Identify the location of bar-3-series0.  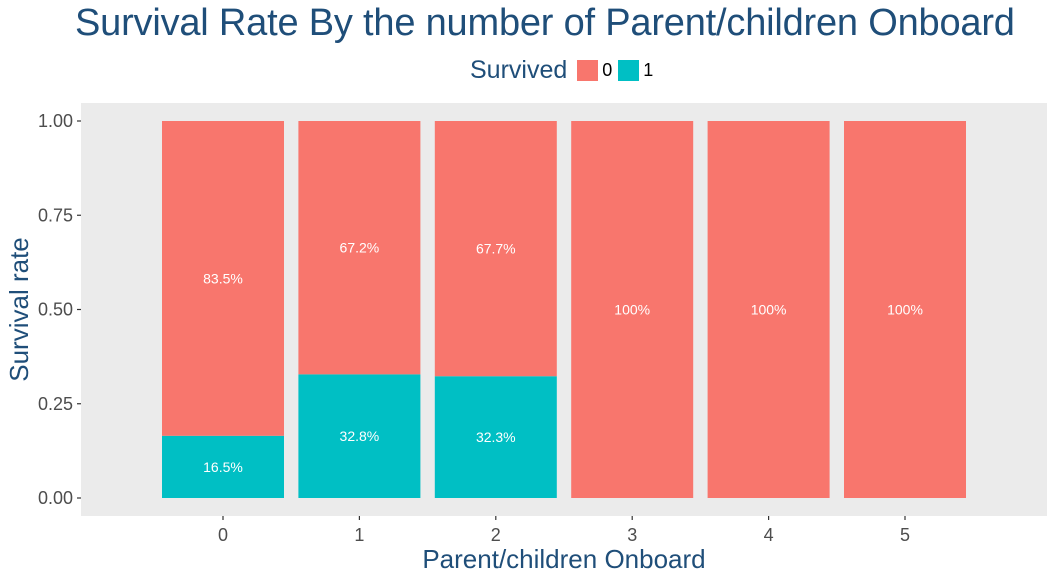
(632, 309).